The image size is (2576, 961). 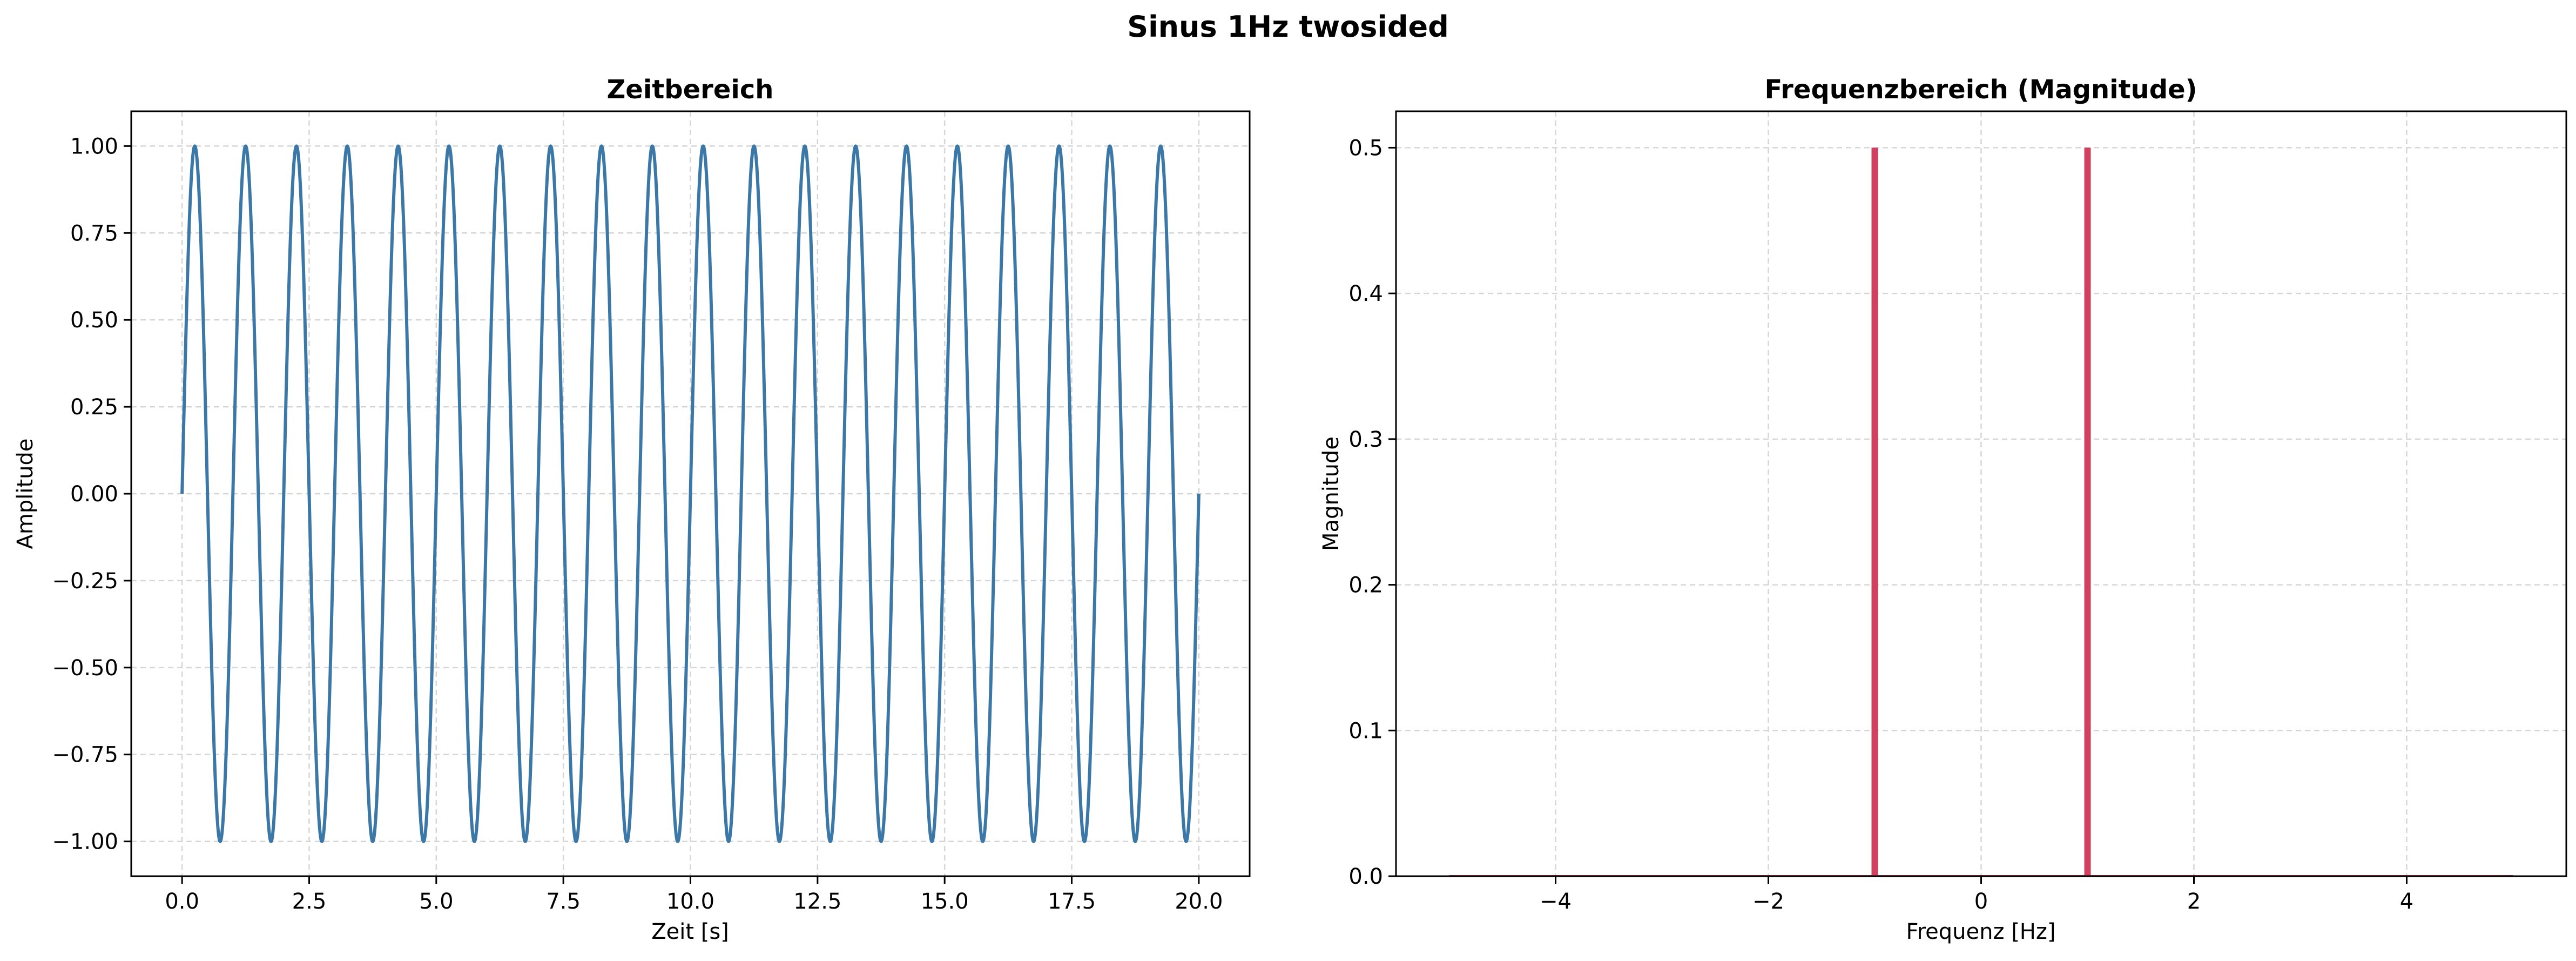 I want to click on frequency-domain-y-tick-label: 0.4, so click(x=1365, y=293).